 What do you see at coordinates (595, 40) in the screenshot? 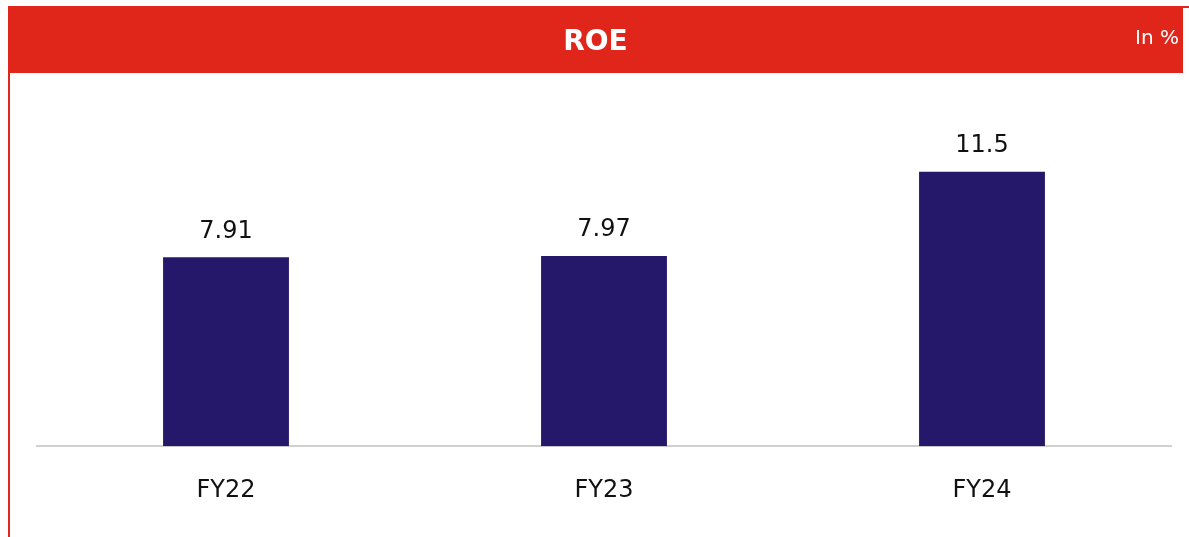
I see `chart-title: ROE` at bounding box center [595, 40].